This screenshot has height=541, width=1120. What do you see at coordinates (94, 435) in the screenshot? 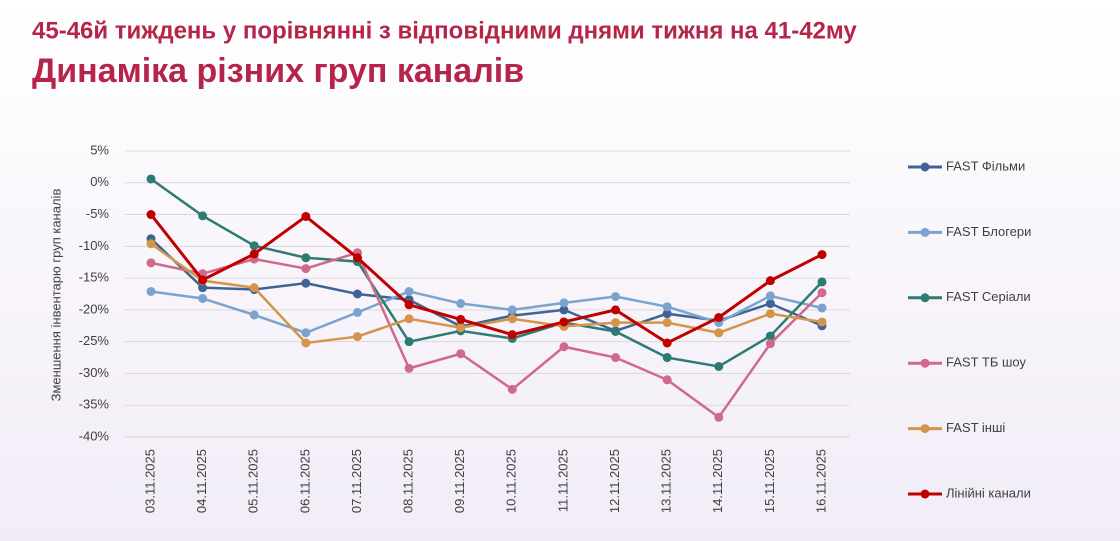
I see `y-tick-label: -40%` at bounding box center [94, 435].